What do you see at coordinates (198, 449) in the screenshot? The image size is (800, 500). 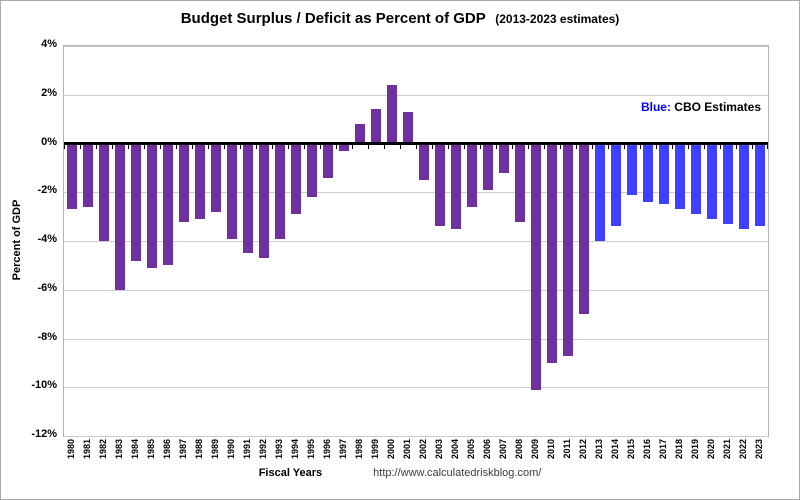 I see `x-tick-label-1988: 1988` at bounding box center [198, 449].